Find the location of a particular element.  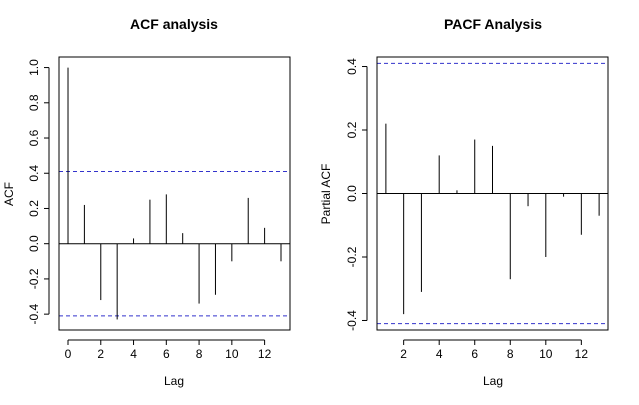

acf-title: ACF analysis is located at coordinates (174, 24).